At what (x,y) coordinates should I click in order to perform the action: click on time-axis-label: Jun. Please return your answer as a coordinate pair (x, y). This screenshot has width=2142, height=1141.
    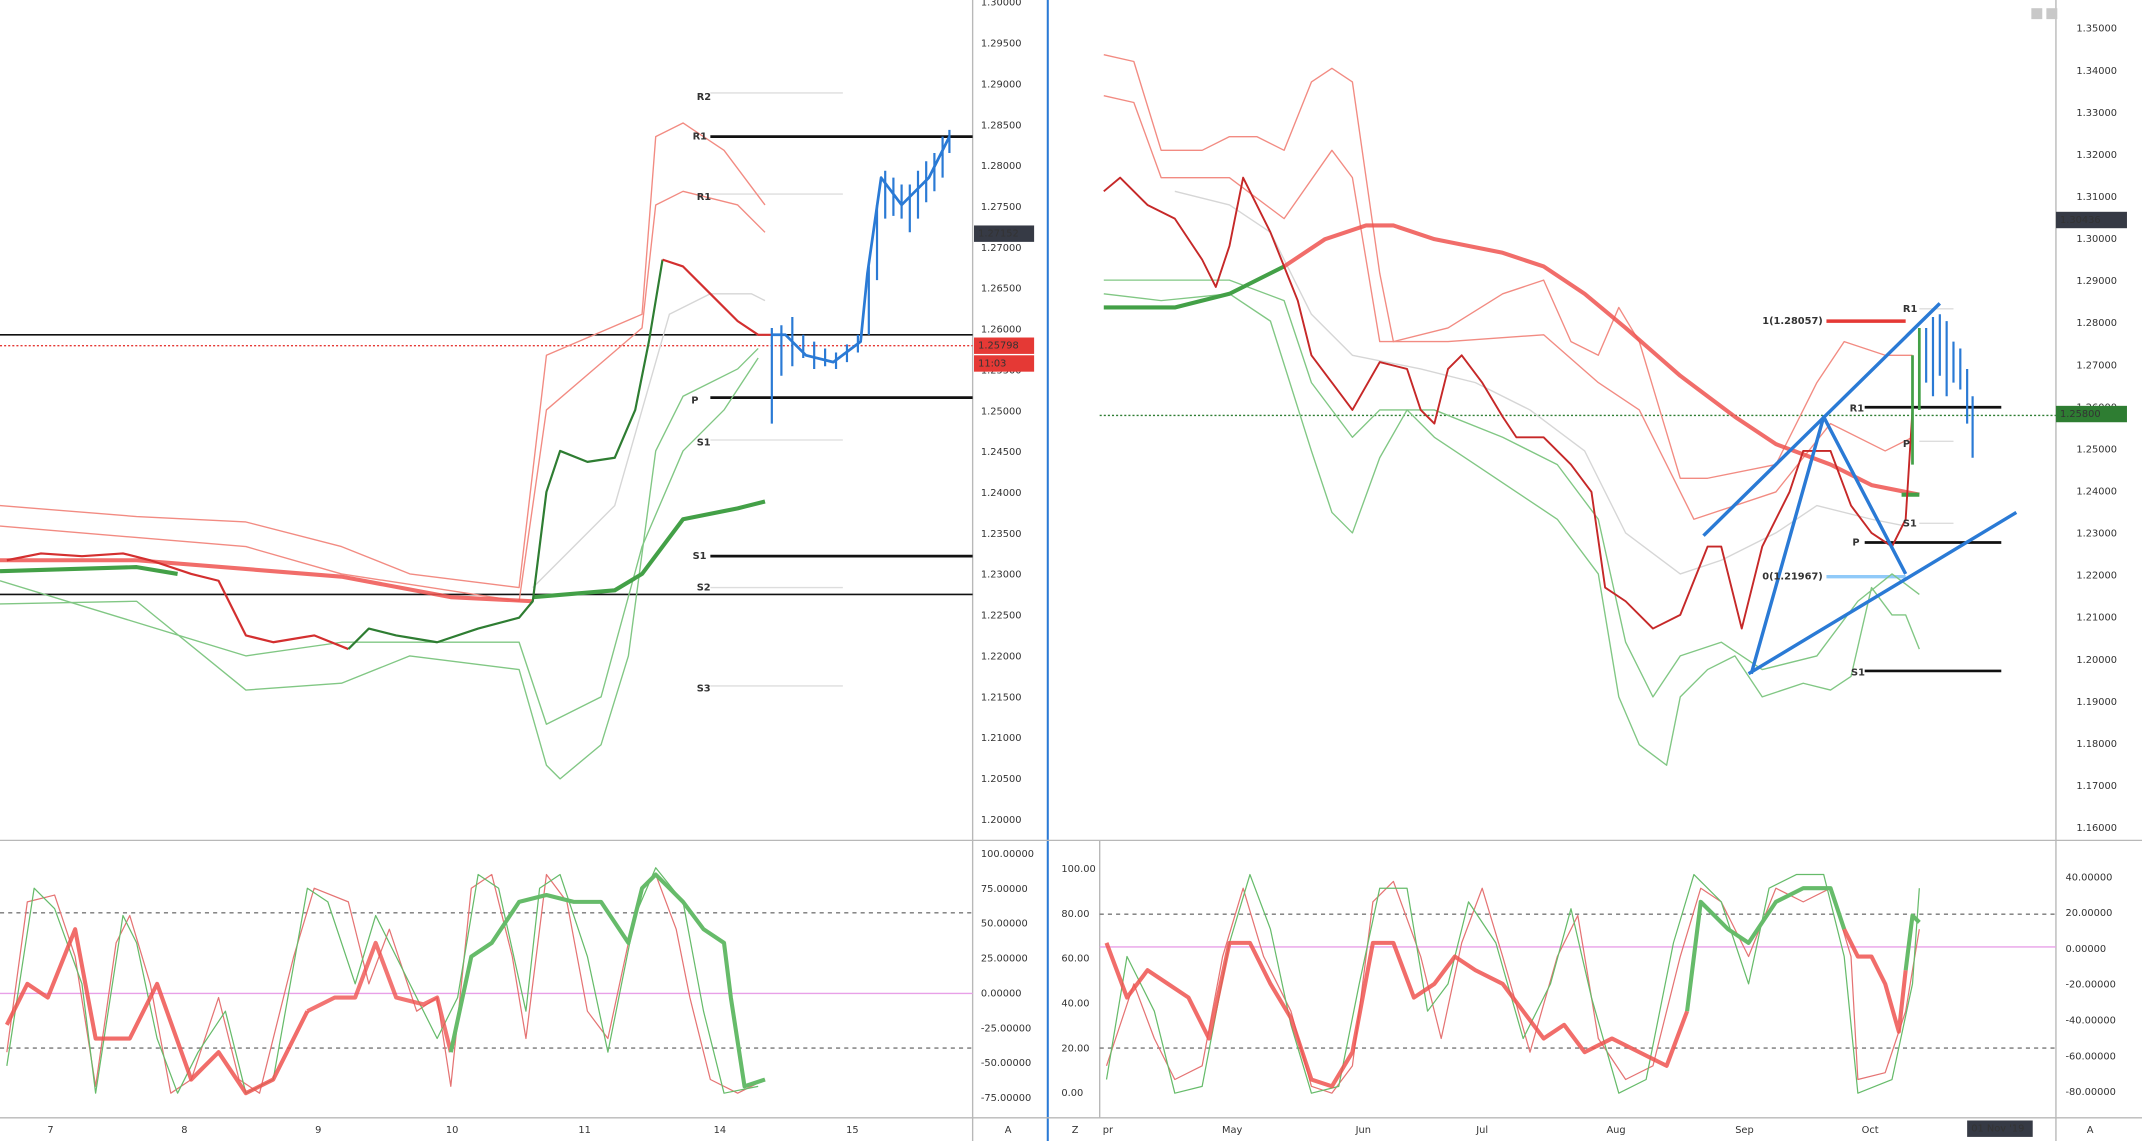
    Looking at the image, I should click on (1363, 1130).